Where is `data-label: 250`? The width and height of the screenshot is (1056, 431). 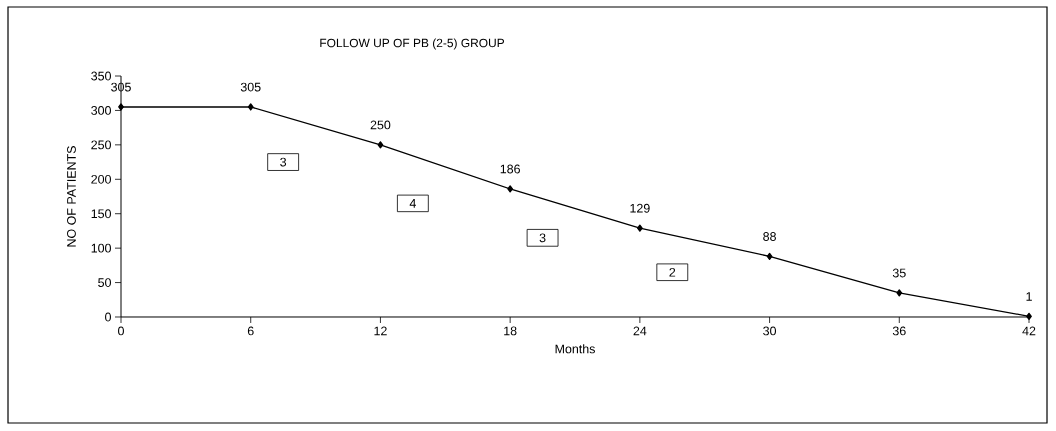
data-label: 250 is located at coordinates (380, 125).